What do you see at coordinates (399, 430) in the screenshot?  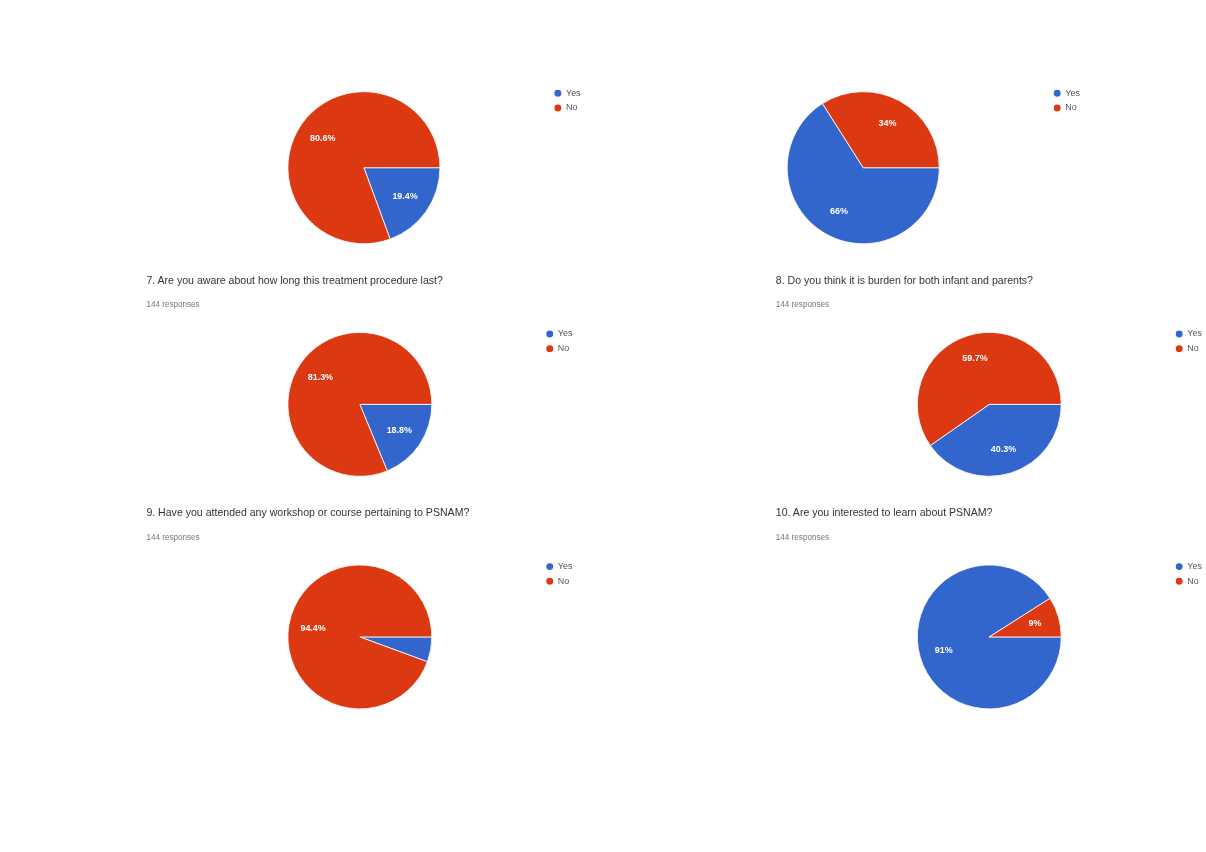 I see `data-label: 18.8%` at bounding box center [399, 430].